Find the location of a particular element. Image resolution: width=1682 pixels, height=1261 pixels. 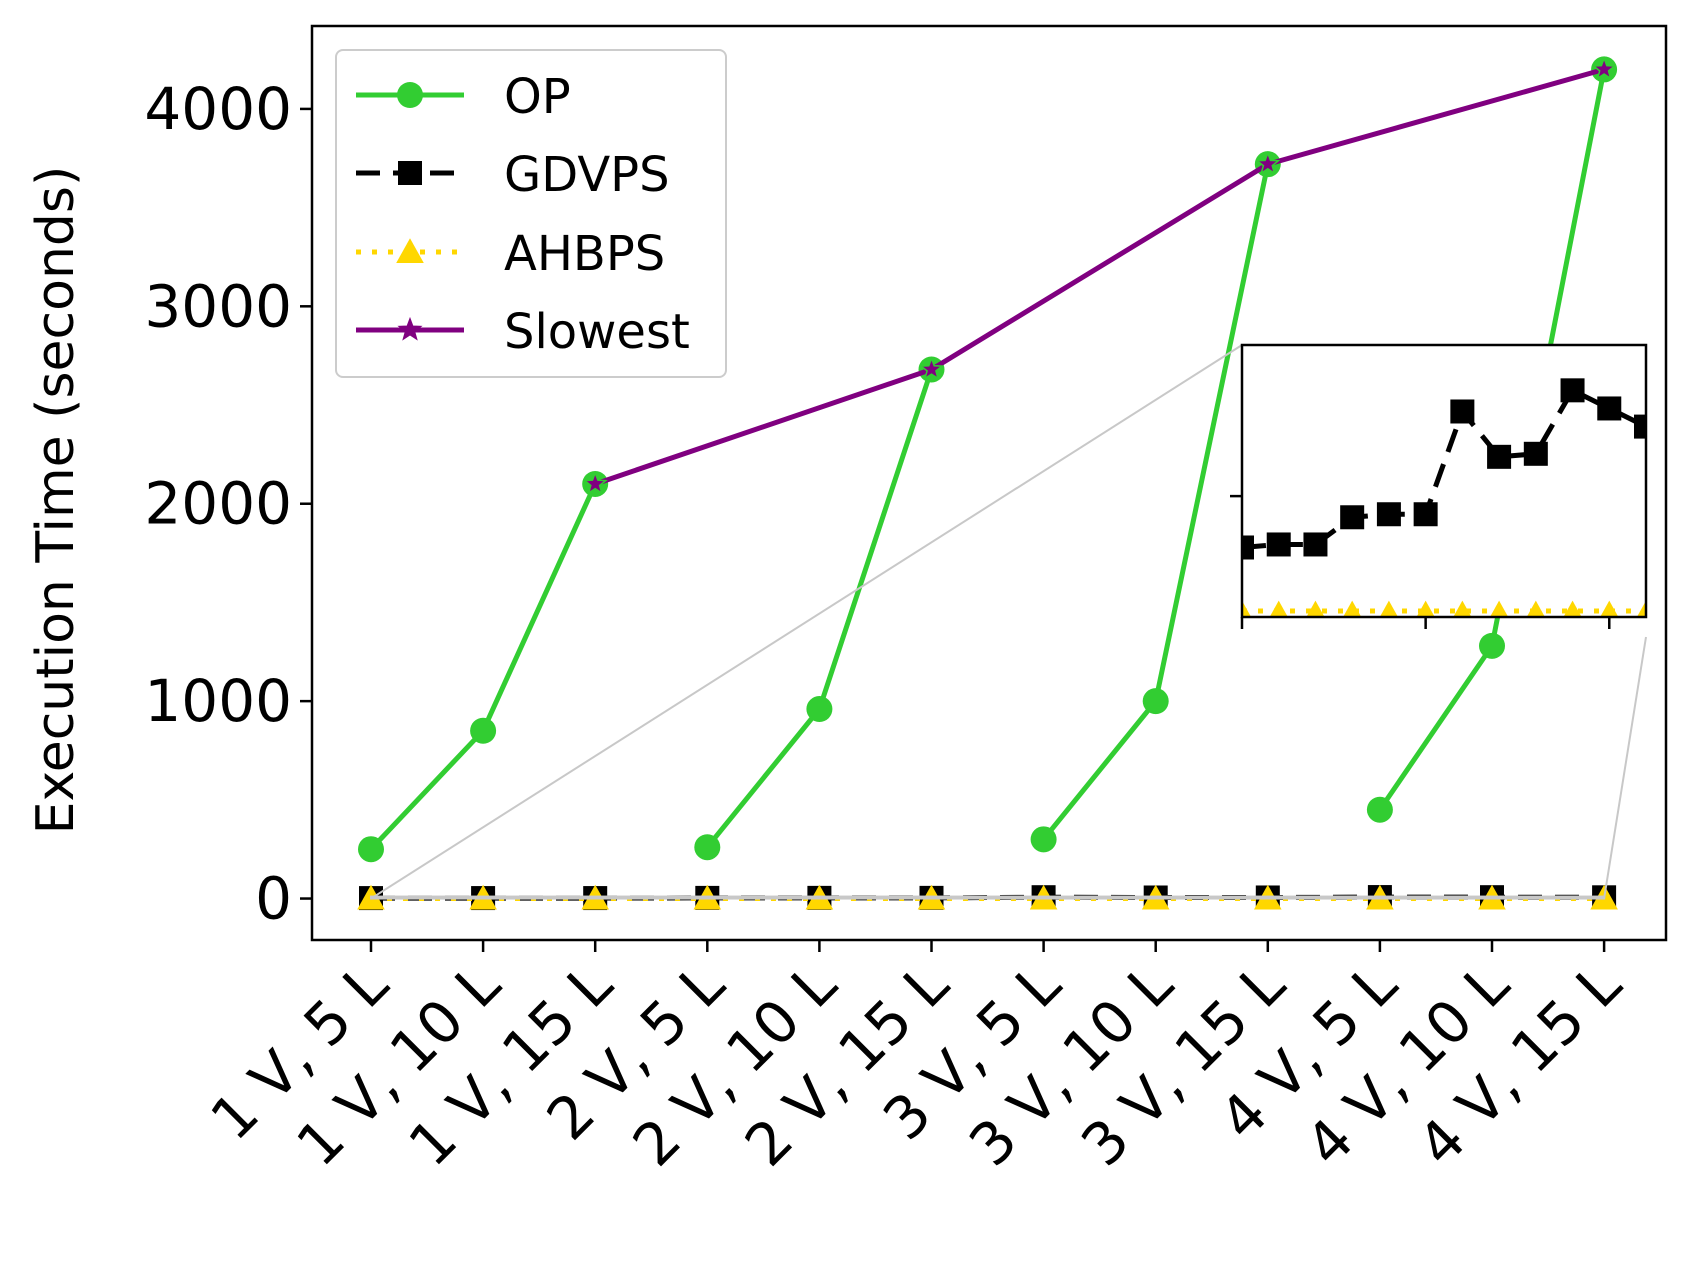

y-tick-label: 2000 is located at coordinates (218, 504).